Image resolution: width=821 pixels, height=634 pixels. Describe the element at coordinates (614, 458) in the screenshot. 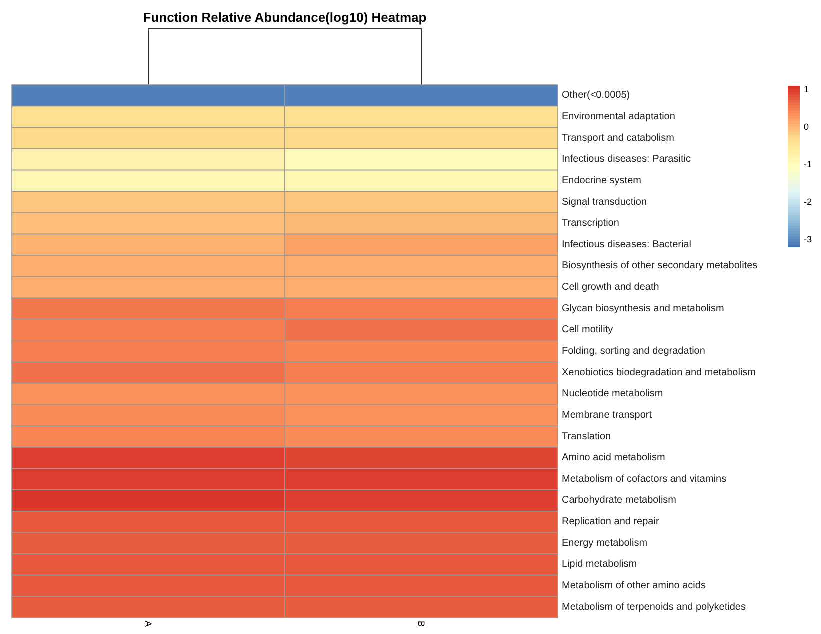

I see `y-tick-label: Amino acid metabolism` at that location.